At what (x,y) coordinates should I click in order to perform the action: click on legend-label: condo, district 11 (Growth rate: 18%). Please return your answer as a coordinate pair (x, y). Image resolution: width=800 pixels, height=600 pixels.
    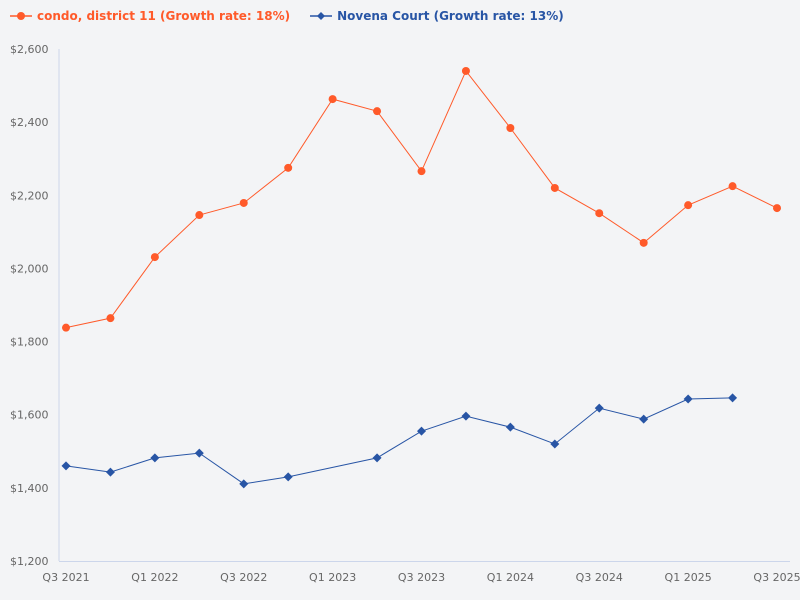
    Looking at the image, I should click on (164, 16).